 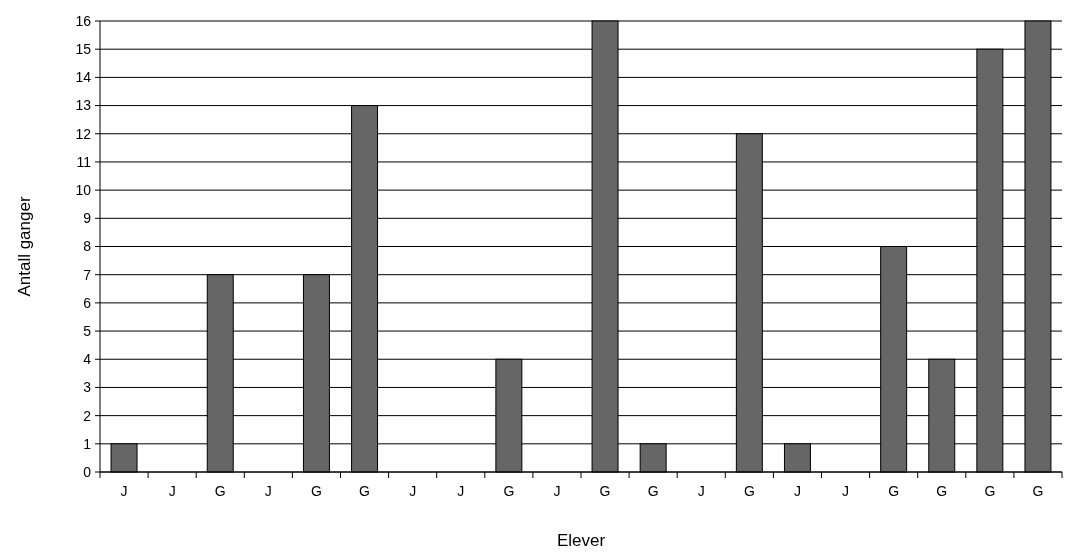 What do you see at coordinates (87, 387) in the screenshot?
I see `y-tick-label: 3` at bounding box center [87, 387].